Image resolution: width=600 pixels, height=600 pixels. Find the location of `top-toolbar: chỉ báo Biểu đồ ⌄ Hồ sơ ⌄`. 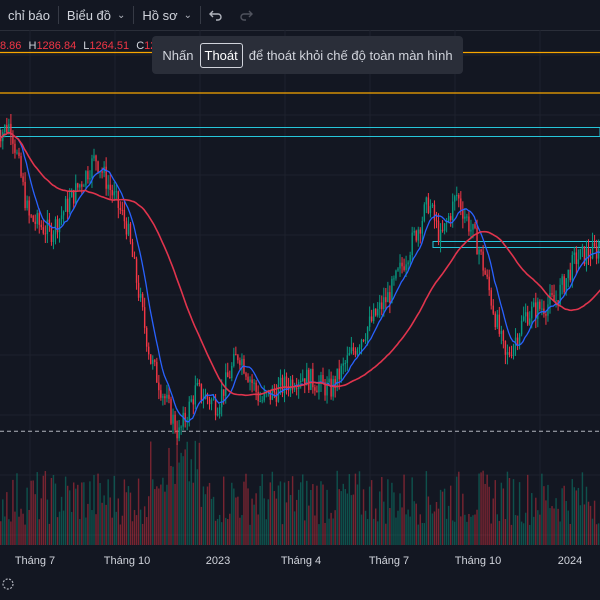

top-toolbar: chỉ báo Biểu đồ ⌄ Hồ sơ ⌄ is located at coordinates (300, 15).